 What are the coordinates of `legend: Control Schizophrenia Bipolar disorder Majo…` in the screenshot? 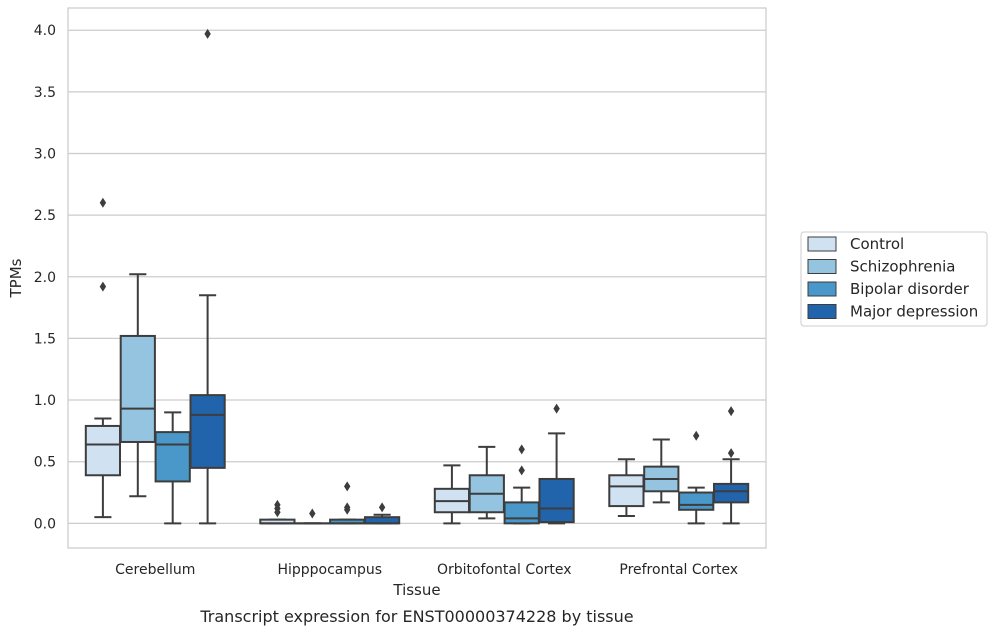 It's located at (894, 279).